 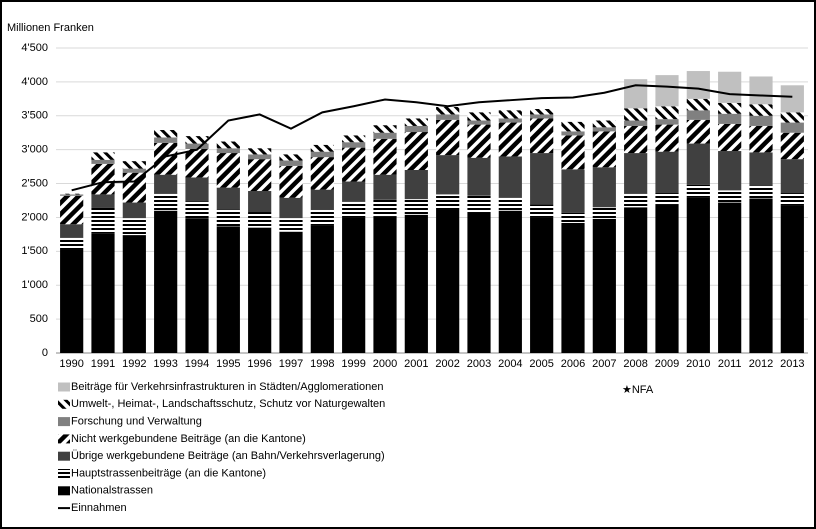 What do you see at coordinates (291, 364) in the screenshot?
I see `x-tick-label: 1997` at bounding box center [291, 364].